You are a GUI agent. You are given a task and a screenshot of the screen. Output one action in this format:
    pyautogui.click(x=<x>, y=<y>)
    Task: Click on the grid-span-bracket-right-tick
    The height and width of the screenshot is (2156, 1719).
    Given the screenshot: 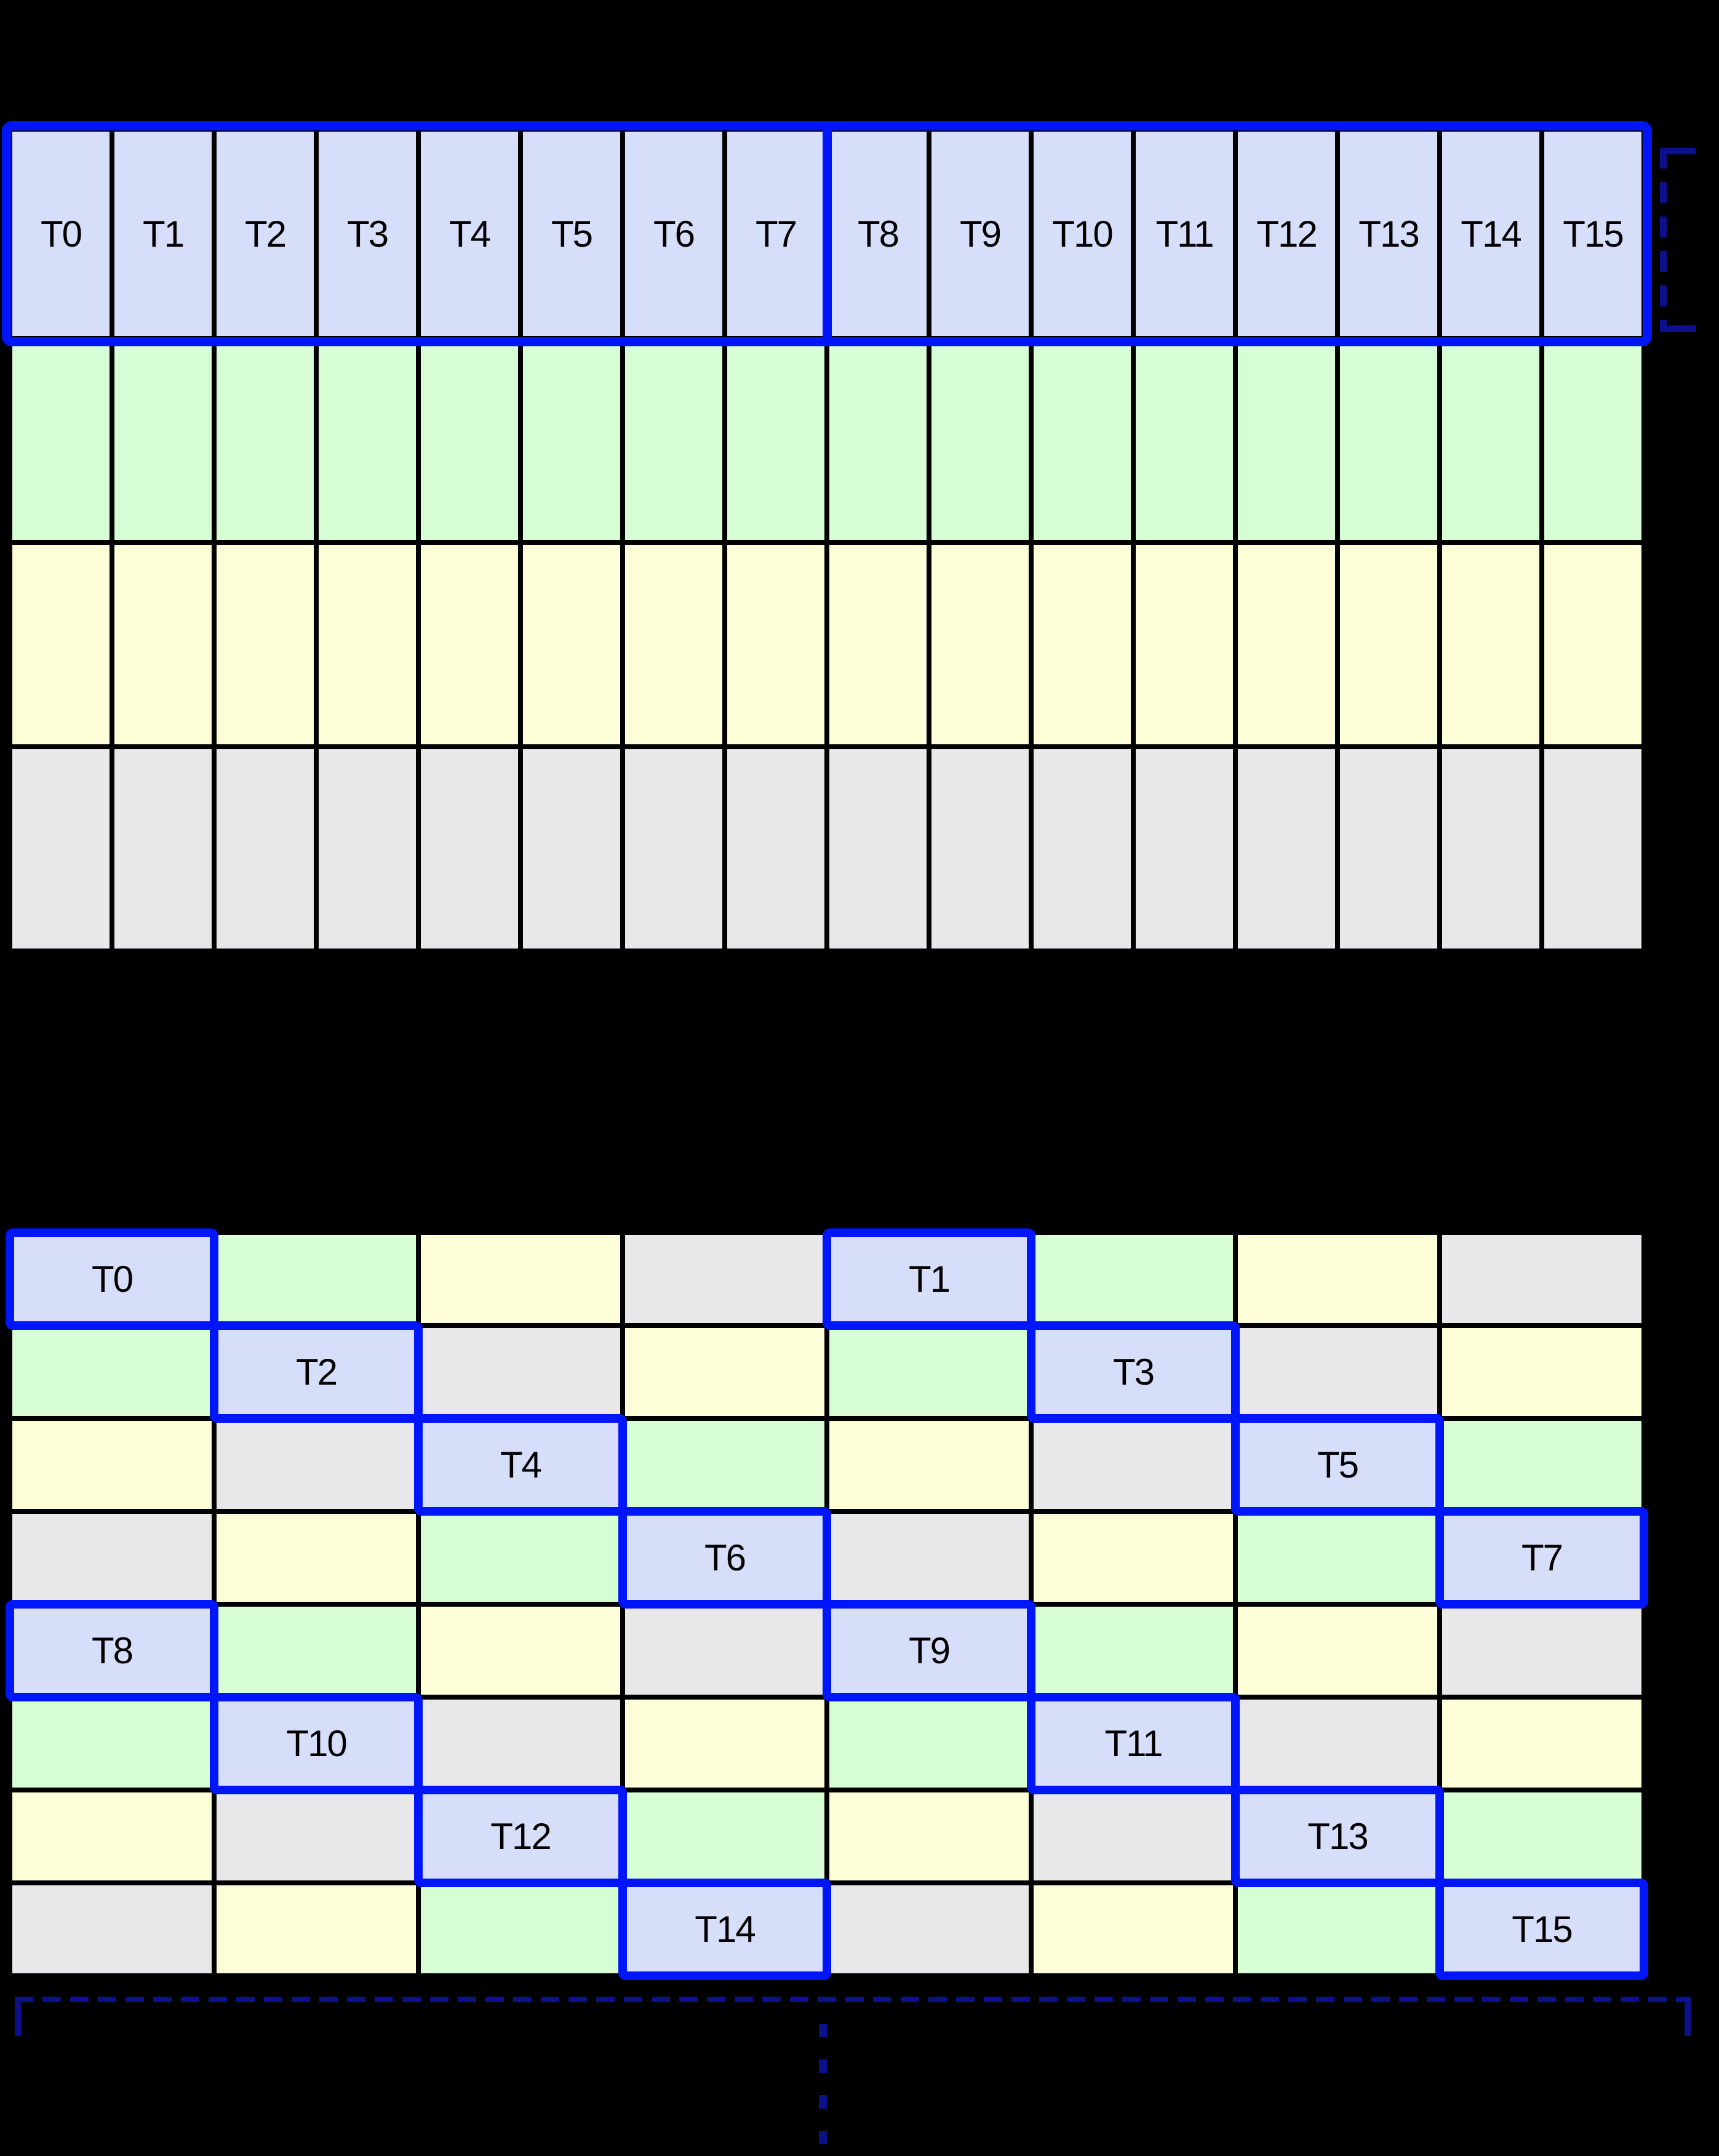 What is the action you would take?
    pyautogui.click(x=1688, y=2016)
    